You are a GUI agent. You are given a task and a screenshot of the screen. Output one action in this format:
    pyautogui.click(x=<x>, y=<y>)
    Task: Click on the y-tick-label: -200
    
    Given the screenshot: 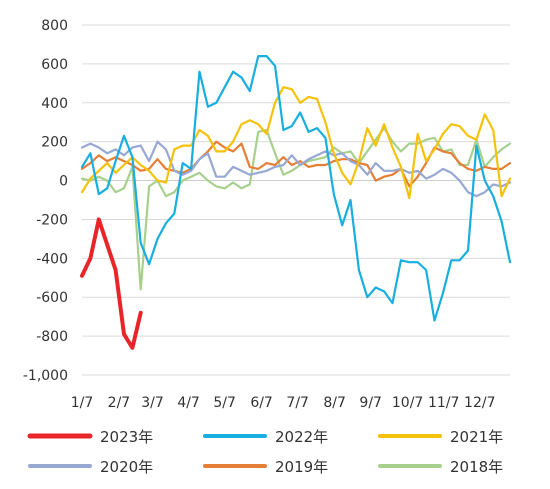 What is the action you would take?
    pyautogui.click(x=52, y=220)
    